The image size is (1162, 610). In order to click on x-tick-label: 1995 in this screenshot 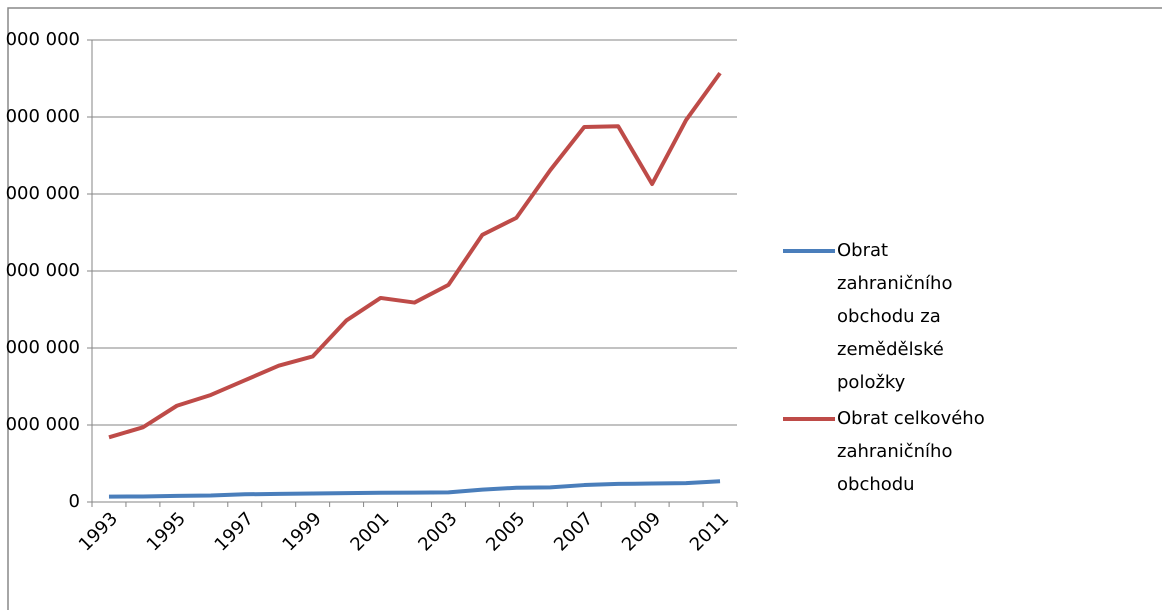, I will do `click(166, 531)`.